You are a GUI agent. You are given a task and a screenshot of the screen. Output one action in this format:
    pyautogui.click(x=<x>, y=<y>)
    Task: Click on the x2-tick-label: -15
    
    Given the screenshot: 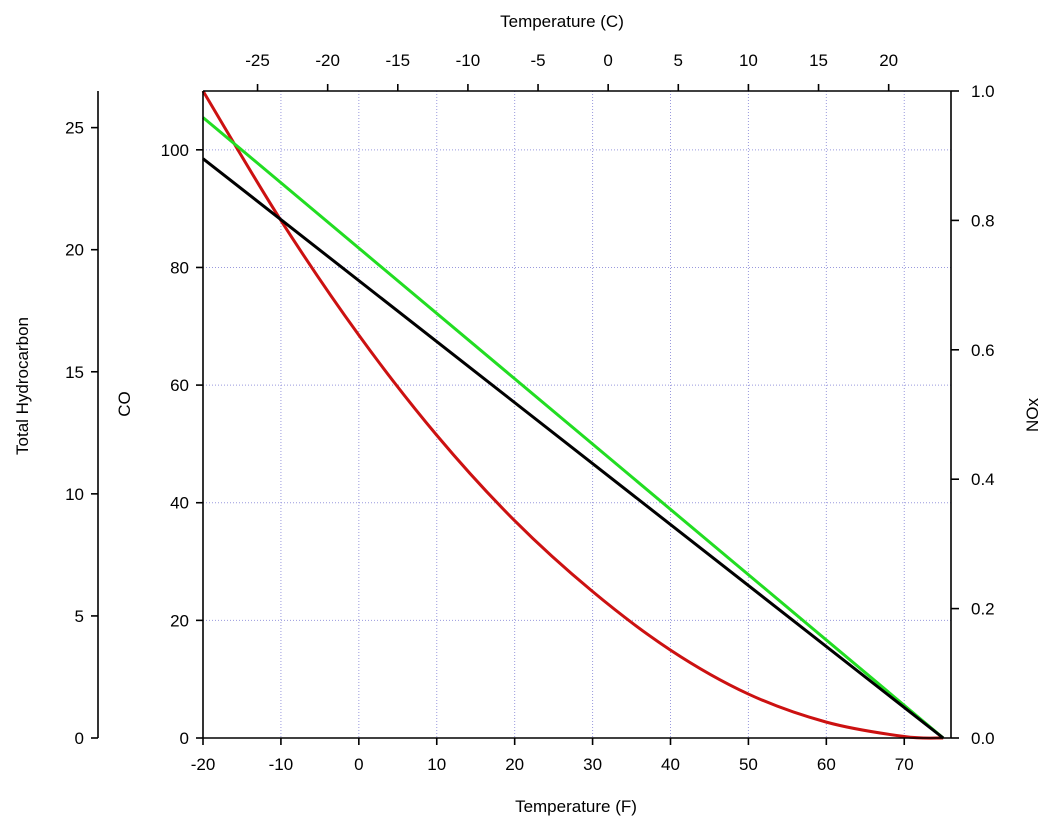 What is the action you would take?
    pyautogui.click(x=398, y=60)
    